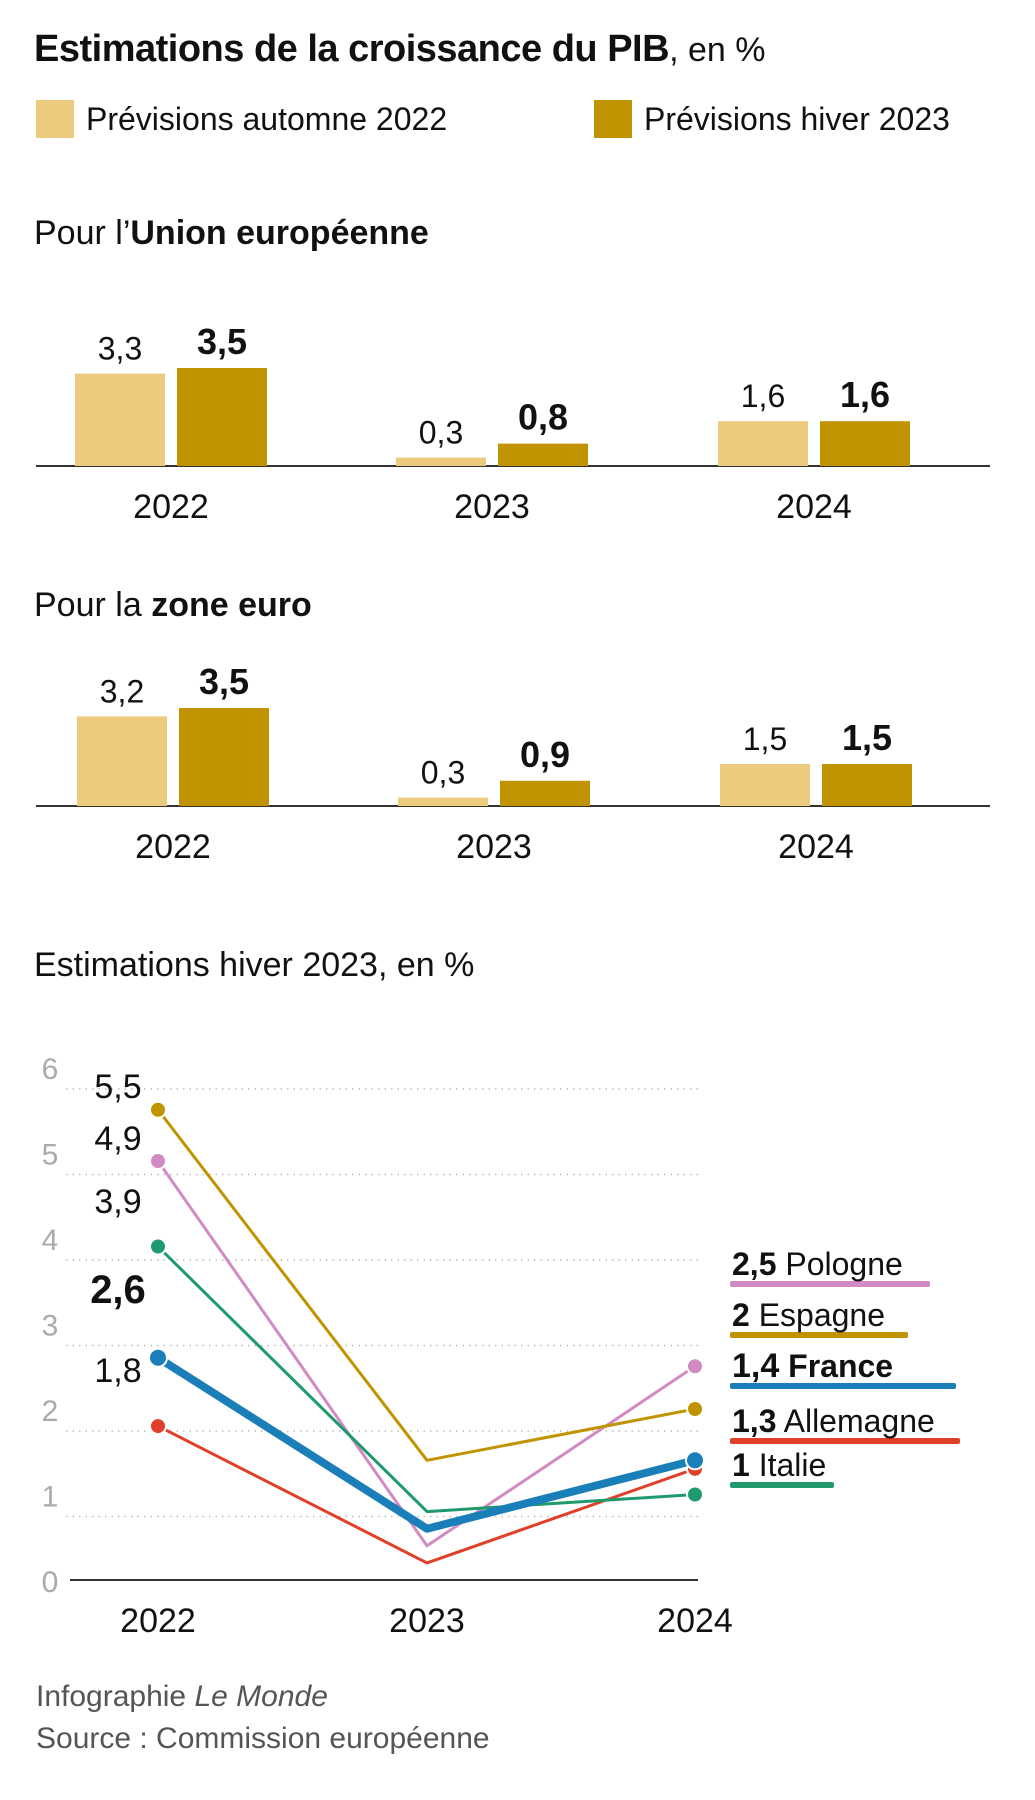 The width and height of the screenshot is (1035, 1800). I want to click on y-tick-label-1: 1, so click(50, 1497).